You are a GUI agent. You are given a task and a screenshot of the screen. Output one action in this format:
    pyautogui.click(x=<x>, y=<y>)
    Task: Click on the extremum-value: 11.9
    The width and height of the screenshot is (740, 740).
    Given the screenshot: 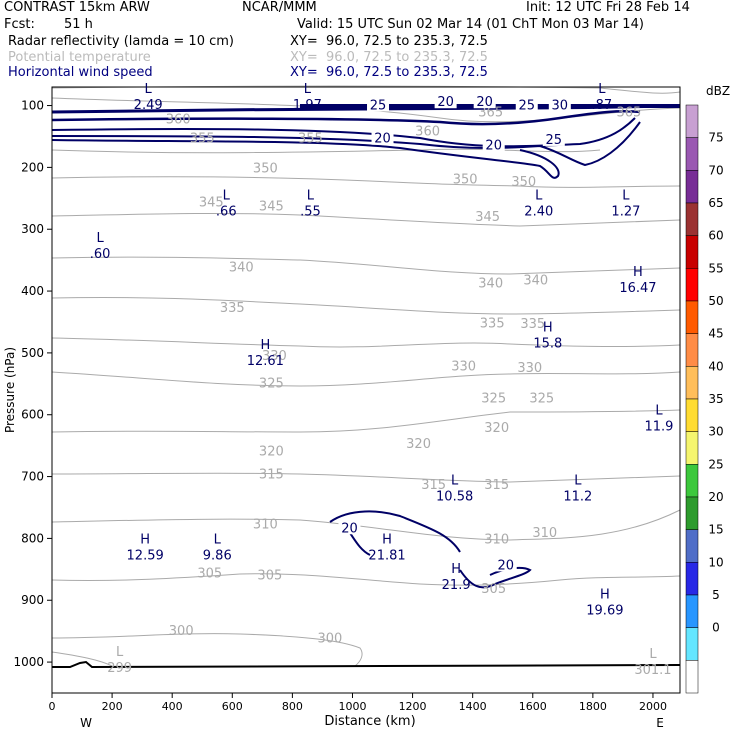 What is the action you would take?
    pyautogui.click(x=658, y=427)
    